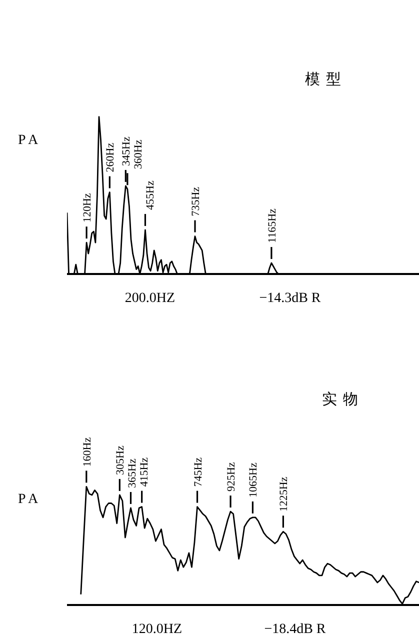 This screenshot has width=419, height=644. What do you see at coordinates (232, 477) in the screenshot?
I see `annotation: 925Hz` at bounding box center [232, 477].